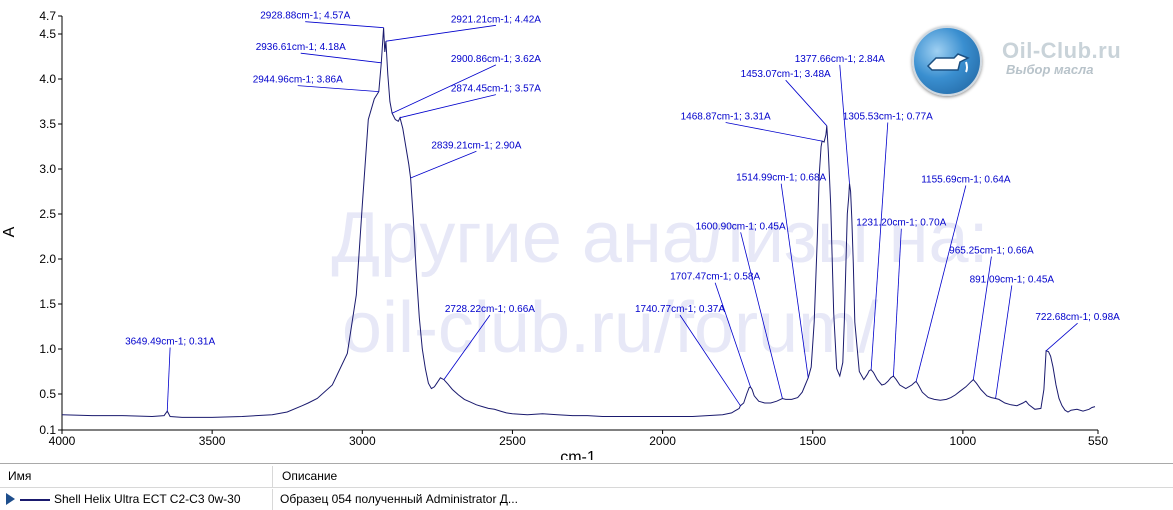 This screenshot has height=510, width=1173. What do you see at coordinates (47, 259) in the screenshot?
I see `y-tick-label: 2.0` at bounding box center [47, 259].